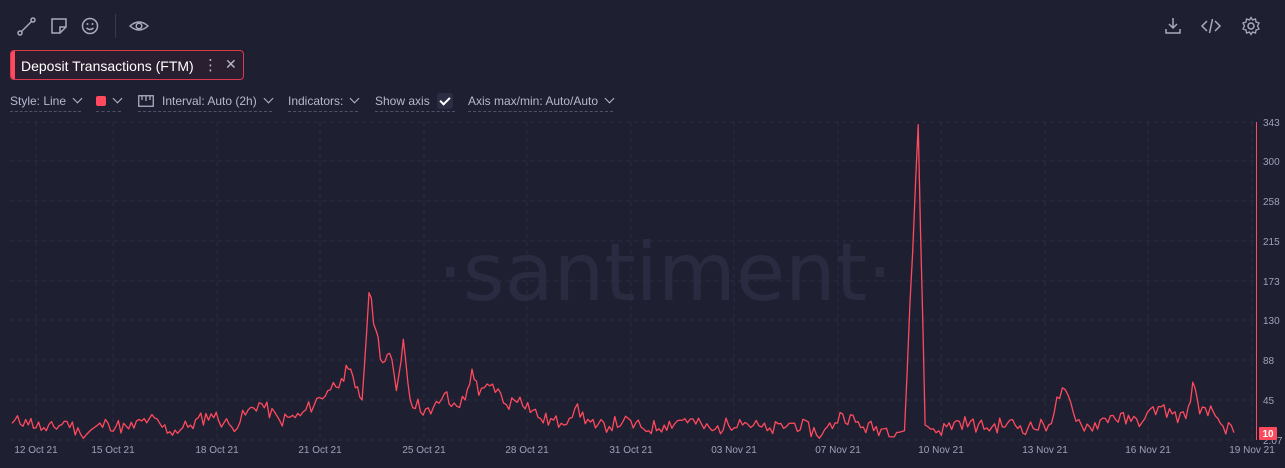  I want to click on style-label: Style: Line, so click(38, 100).